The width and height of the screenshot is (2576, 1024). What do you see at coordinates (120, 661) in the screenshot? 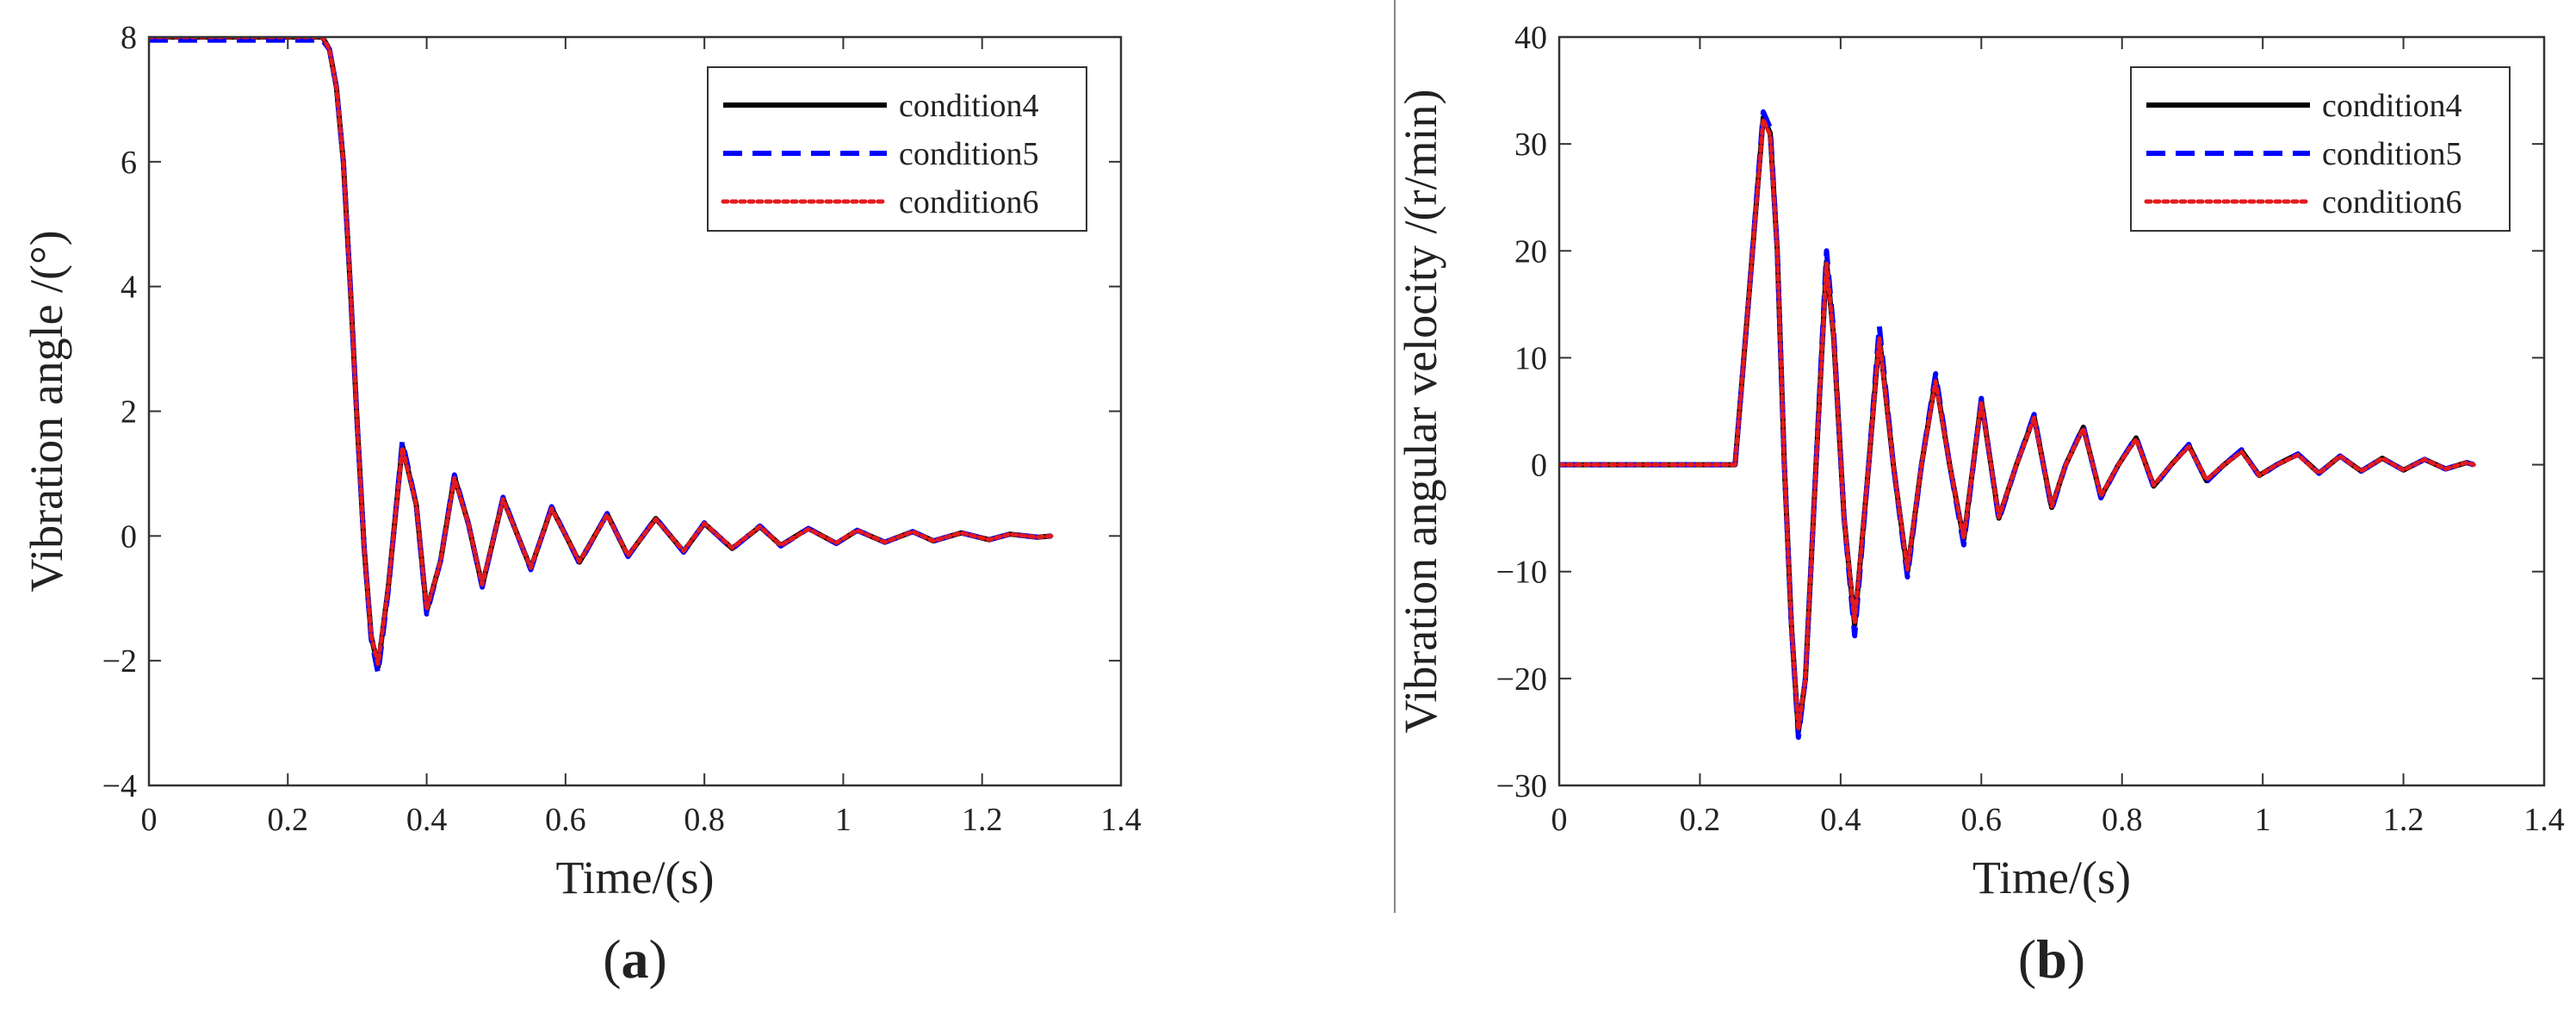
I see `y-tick-label: −2` at bounding box center [120, 661].